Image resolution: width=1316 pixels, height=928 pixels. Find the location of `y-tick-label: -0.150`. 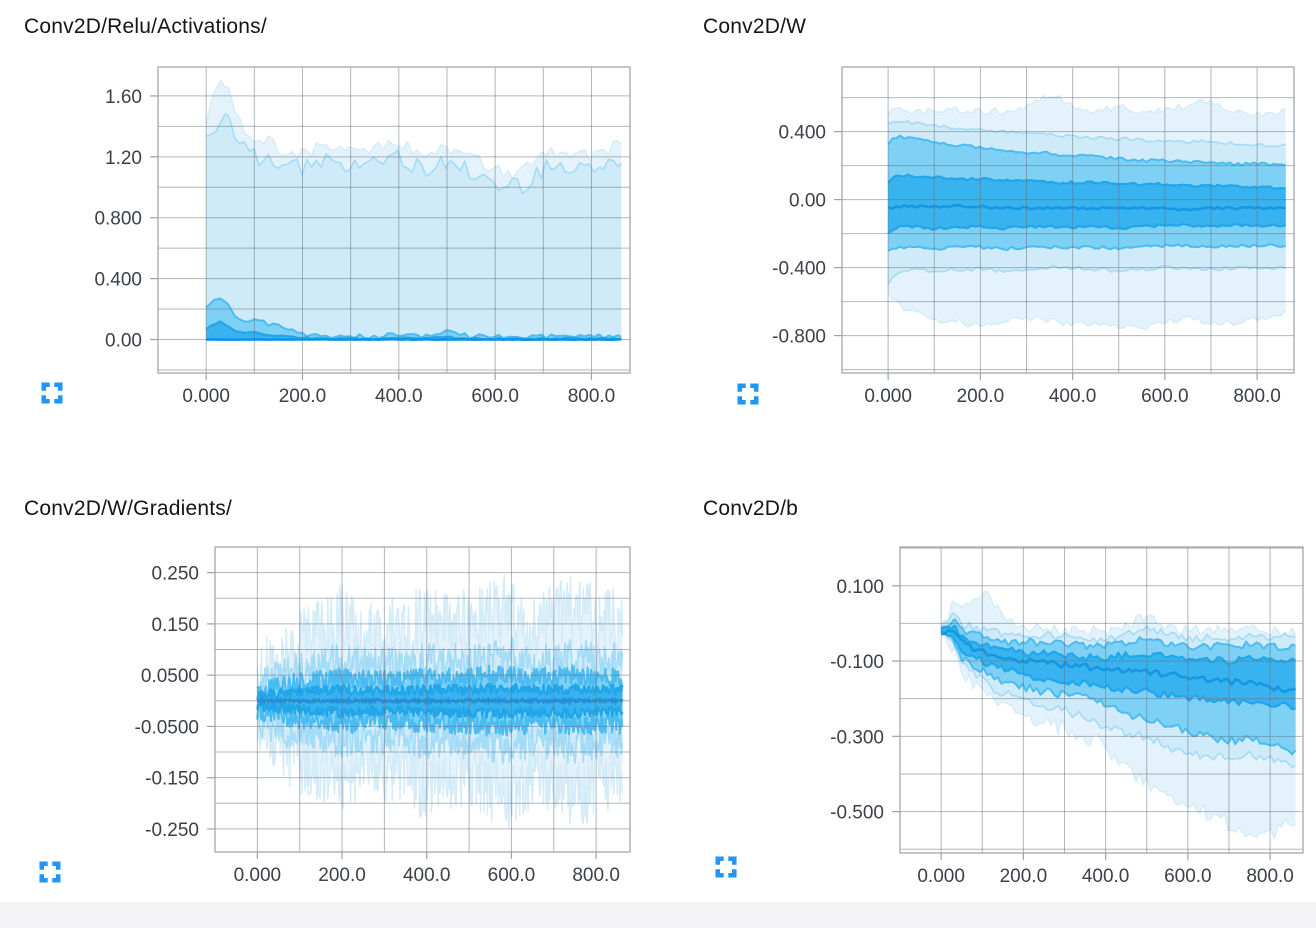

y-tick-label: -0.150 is located at coordinates (172, 779).